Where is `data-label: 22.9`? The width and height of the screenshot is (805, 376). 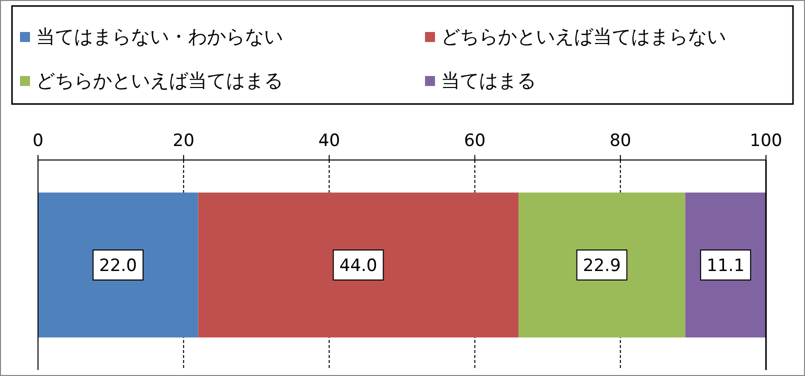 data-label: 22.9 is located at coordinates (601, 266).